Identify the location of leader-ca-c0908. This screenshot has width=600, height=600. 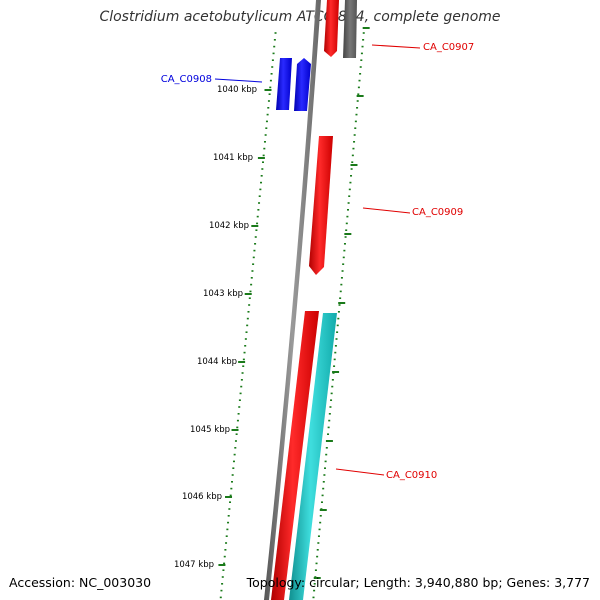
(238, 80).